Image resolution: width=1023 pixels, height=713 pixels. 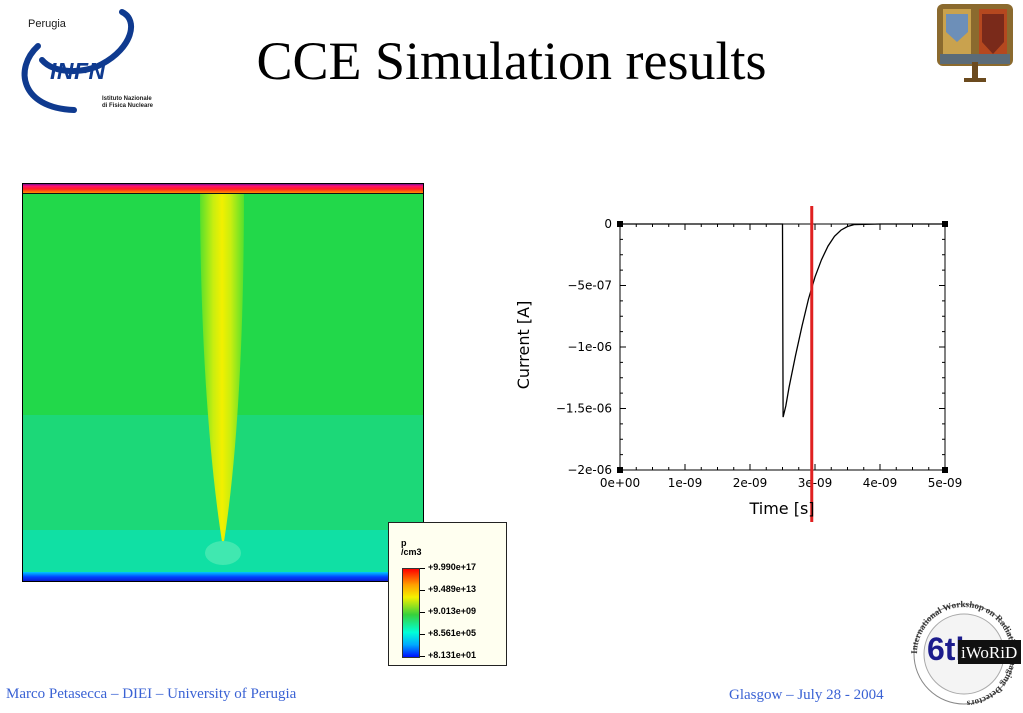 What do you see at coordinates (945, 483) in the screenshot?
I see `x-tick-label: 5e-09` at bounding box center [945, 483].